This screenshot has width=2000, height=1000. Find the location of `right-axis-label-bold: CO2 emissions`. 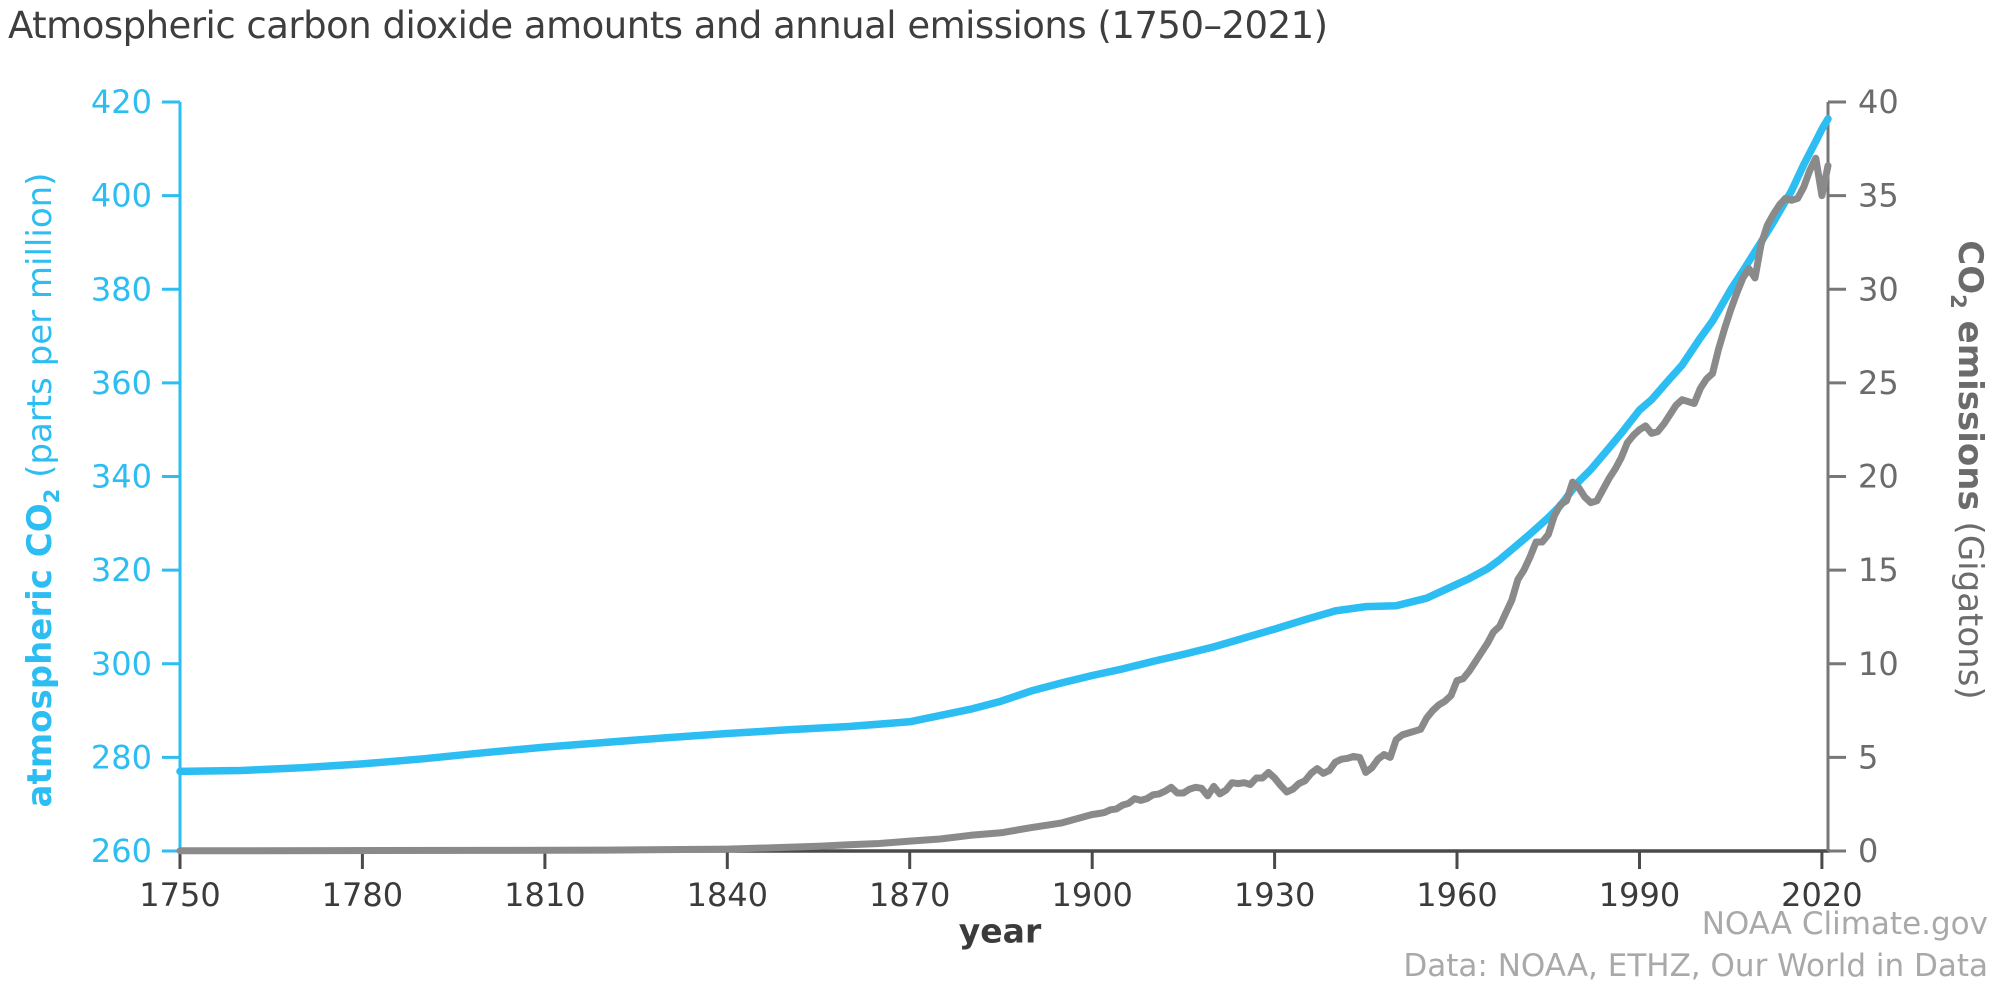

right-axis-label-bold: CO2 emissions is located at coordinates (1968, 375).